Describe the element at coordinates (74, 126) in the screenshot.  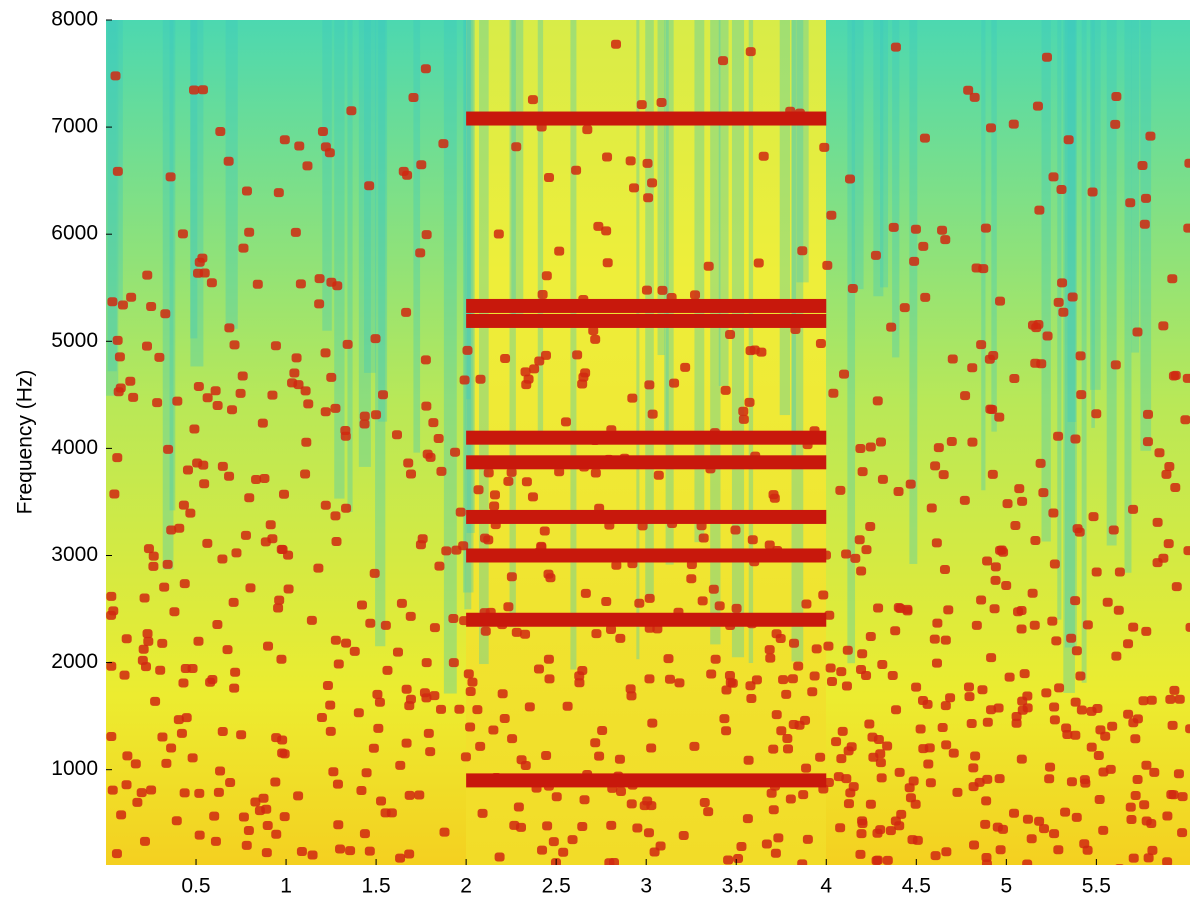
I see `y-tick-label: 7000` at that location.